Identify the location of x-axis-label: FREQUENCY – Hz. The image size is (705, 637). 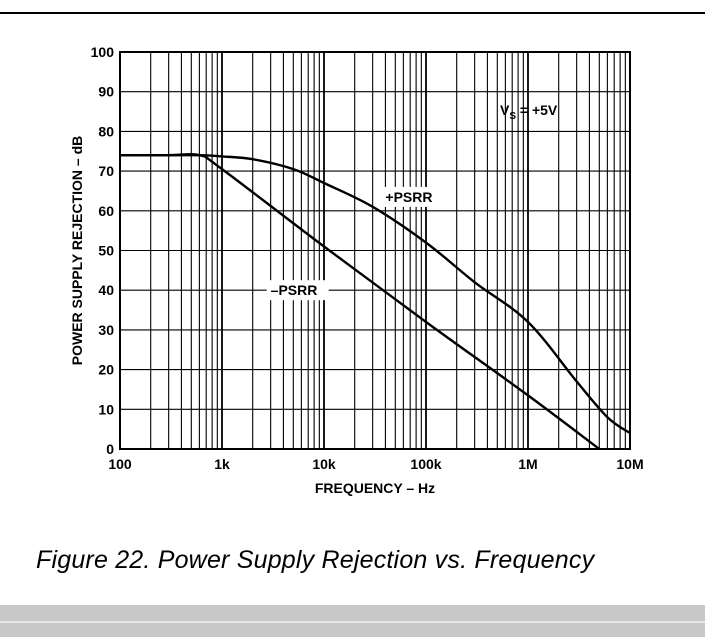
(375, 488).